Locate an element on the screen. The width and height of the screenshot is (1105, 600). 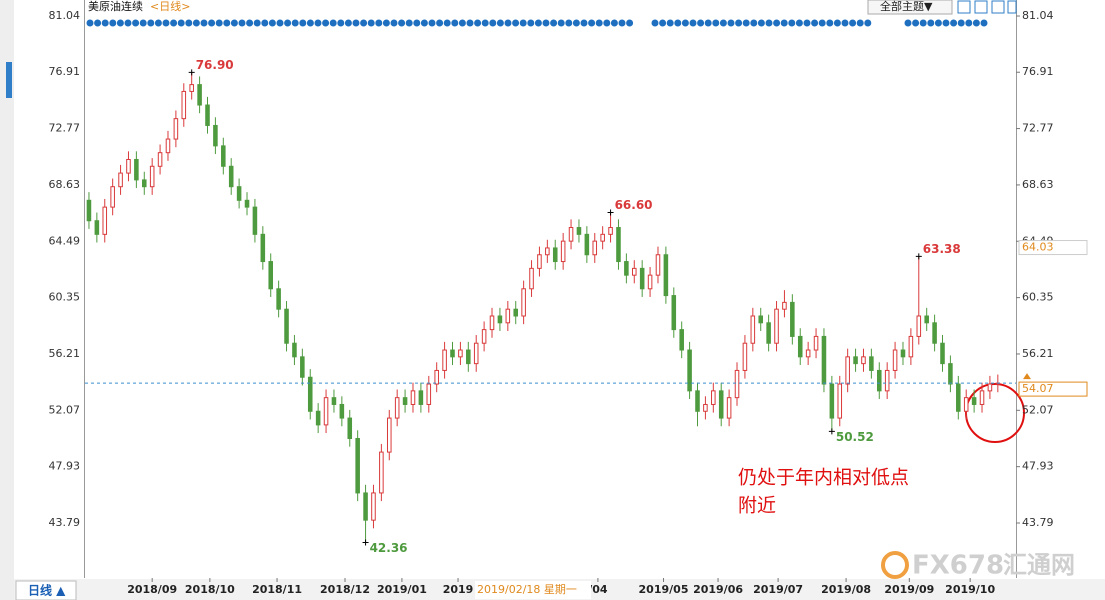
annotation-text: 仍处于年内相对低点 is located at coordinates (823, 478).